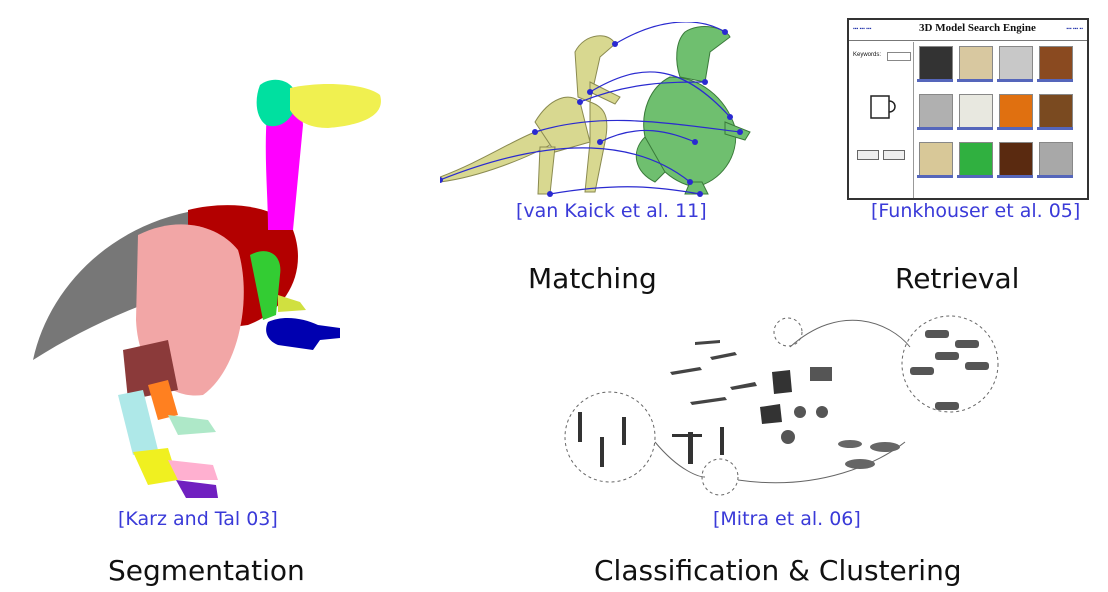 The width and height of the screenshot is (1108, 592). Describe the element at coordinates (787, 519) in the screenshot. I see `citation-classification: [Mitra et al. 06]` at that location.